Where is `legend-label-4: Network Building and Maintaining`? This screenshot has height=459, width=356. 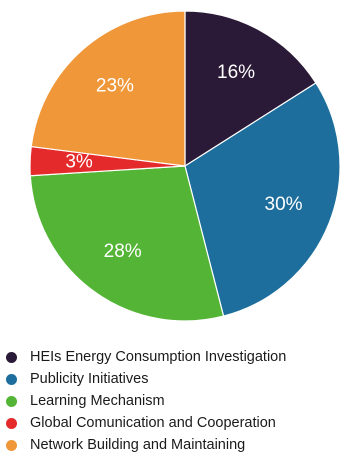
legend-label-4: Network Building and Maintaining is located at coordinates (138, 445).